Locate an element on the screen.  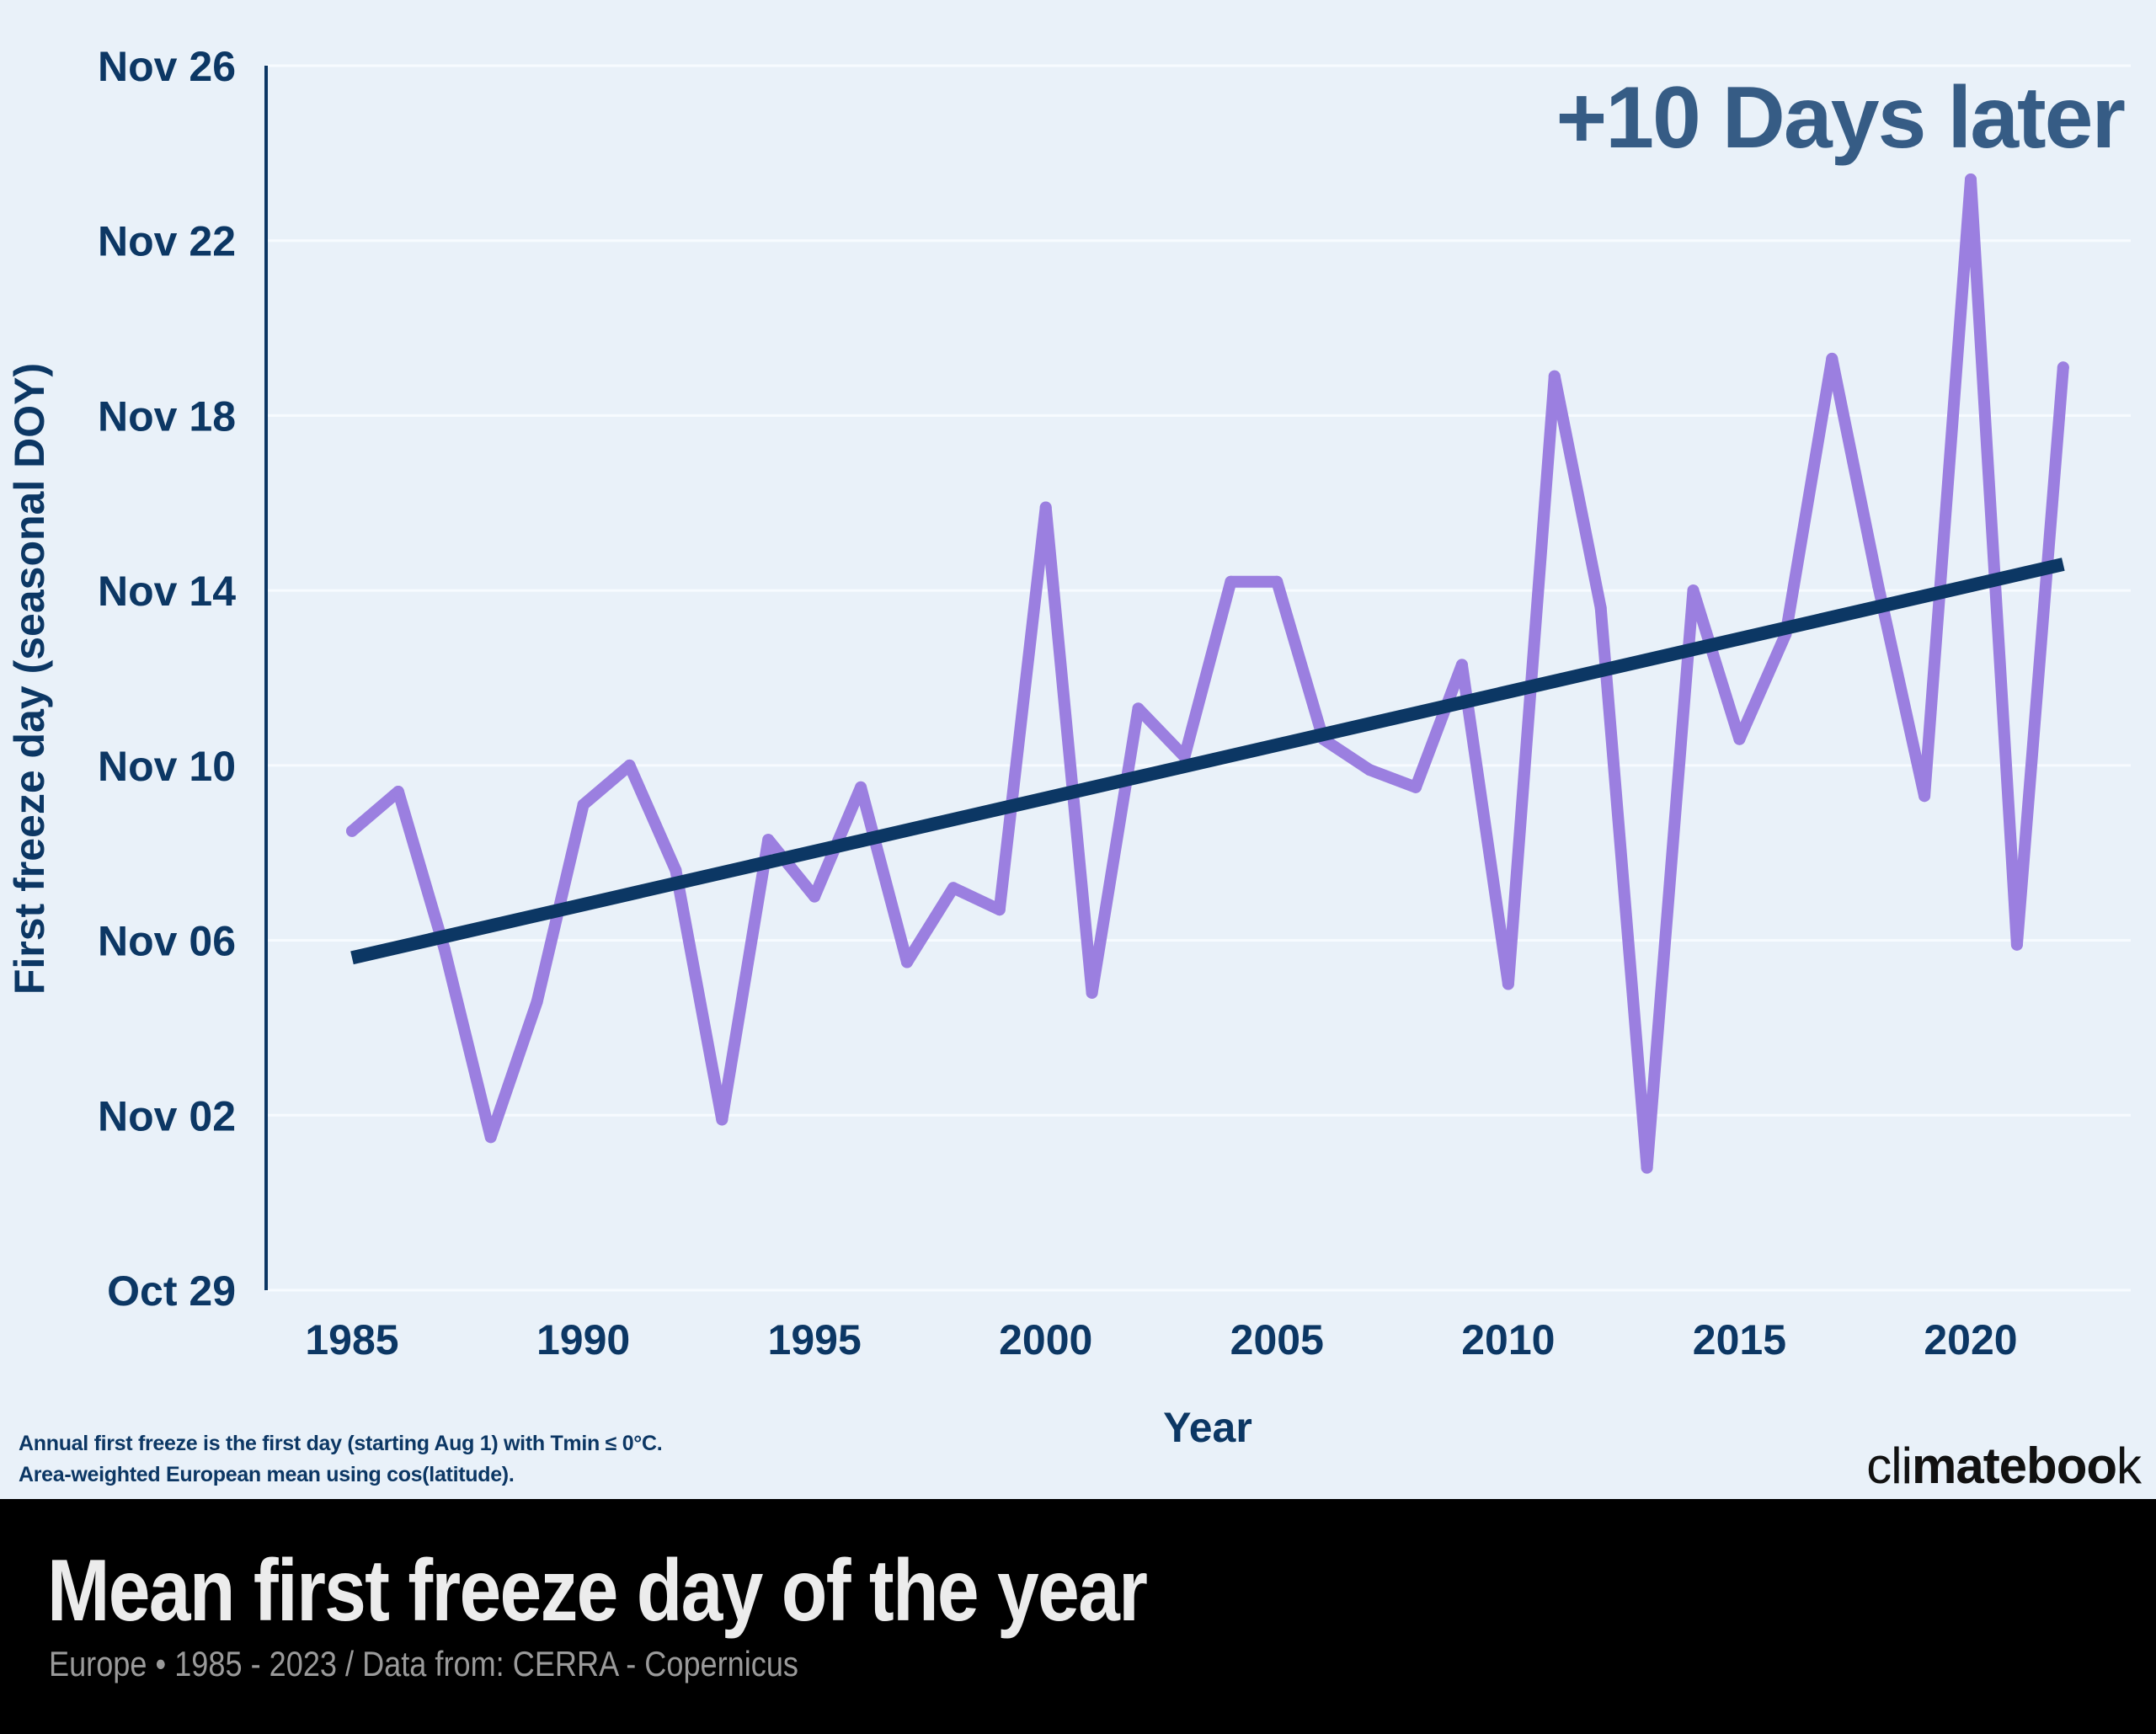
data-point-2018 is located at coordinates (1878, 585).